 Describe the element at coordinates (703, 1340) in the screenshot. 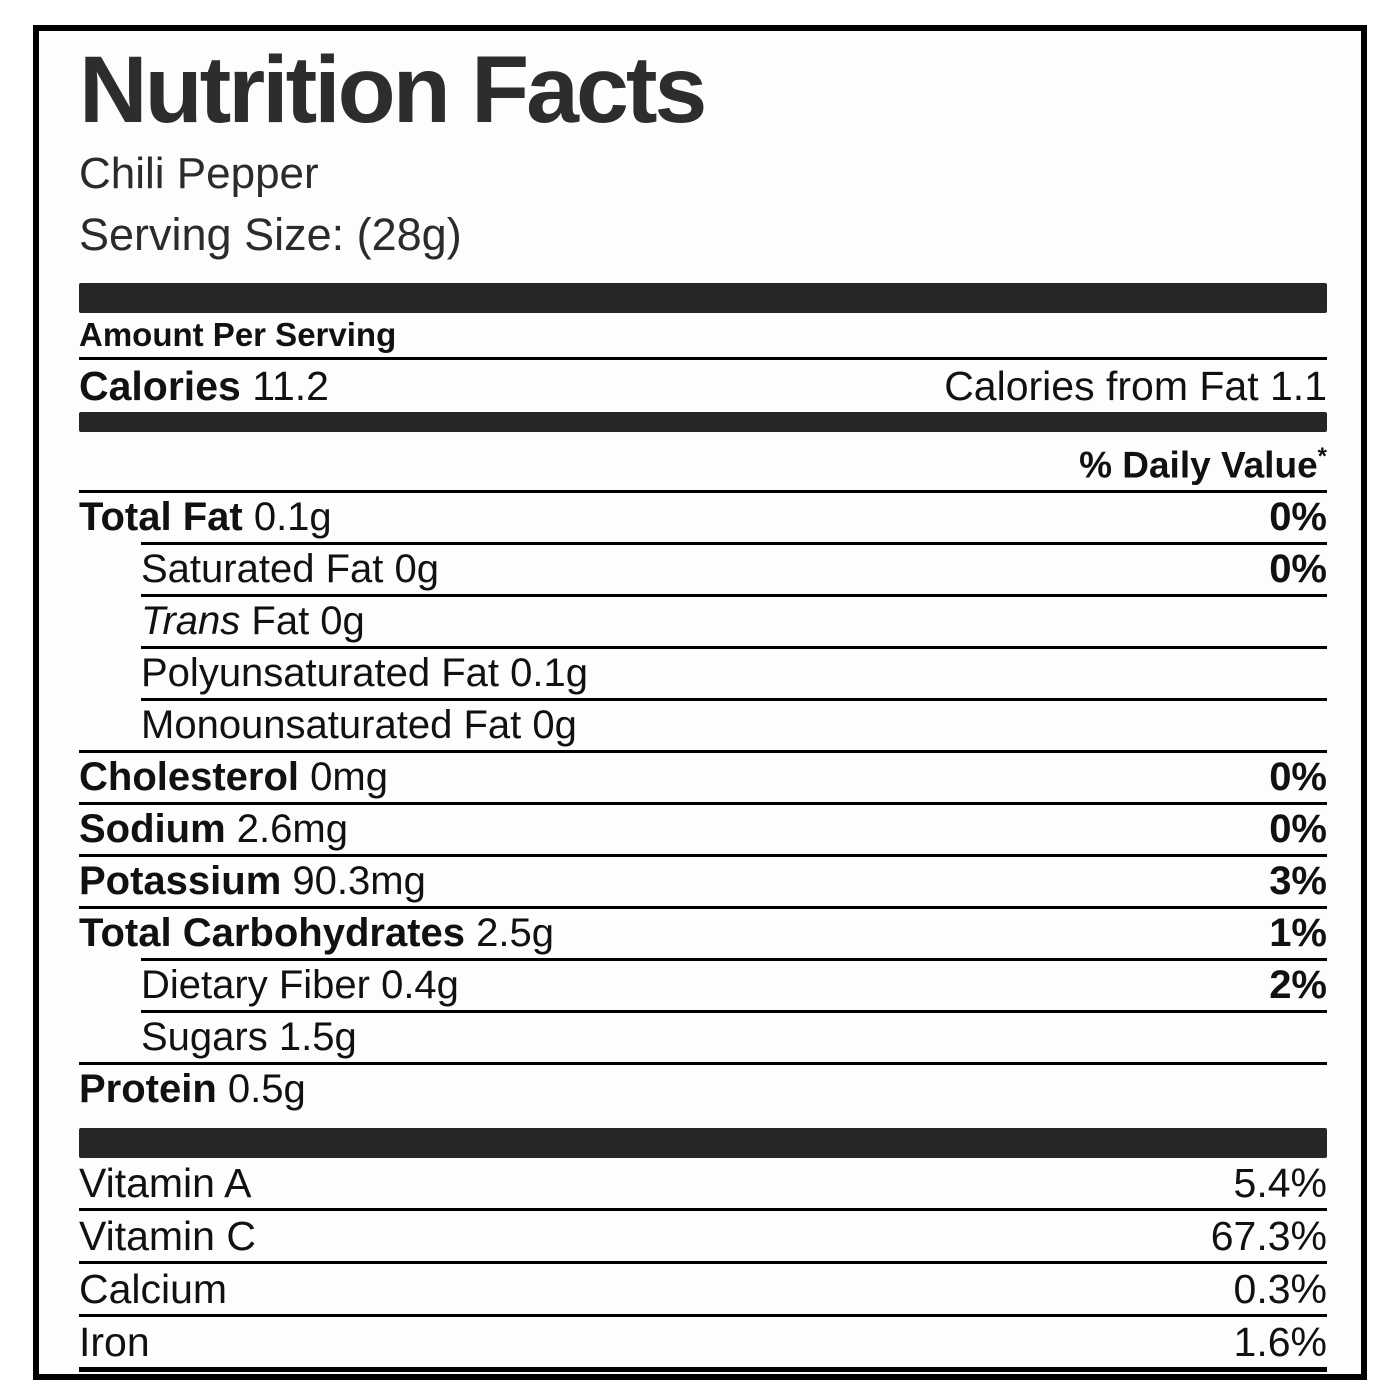

I see `vitamin-row: Iron 1.6%` at that location.